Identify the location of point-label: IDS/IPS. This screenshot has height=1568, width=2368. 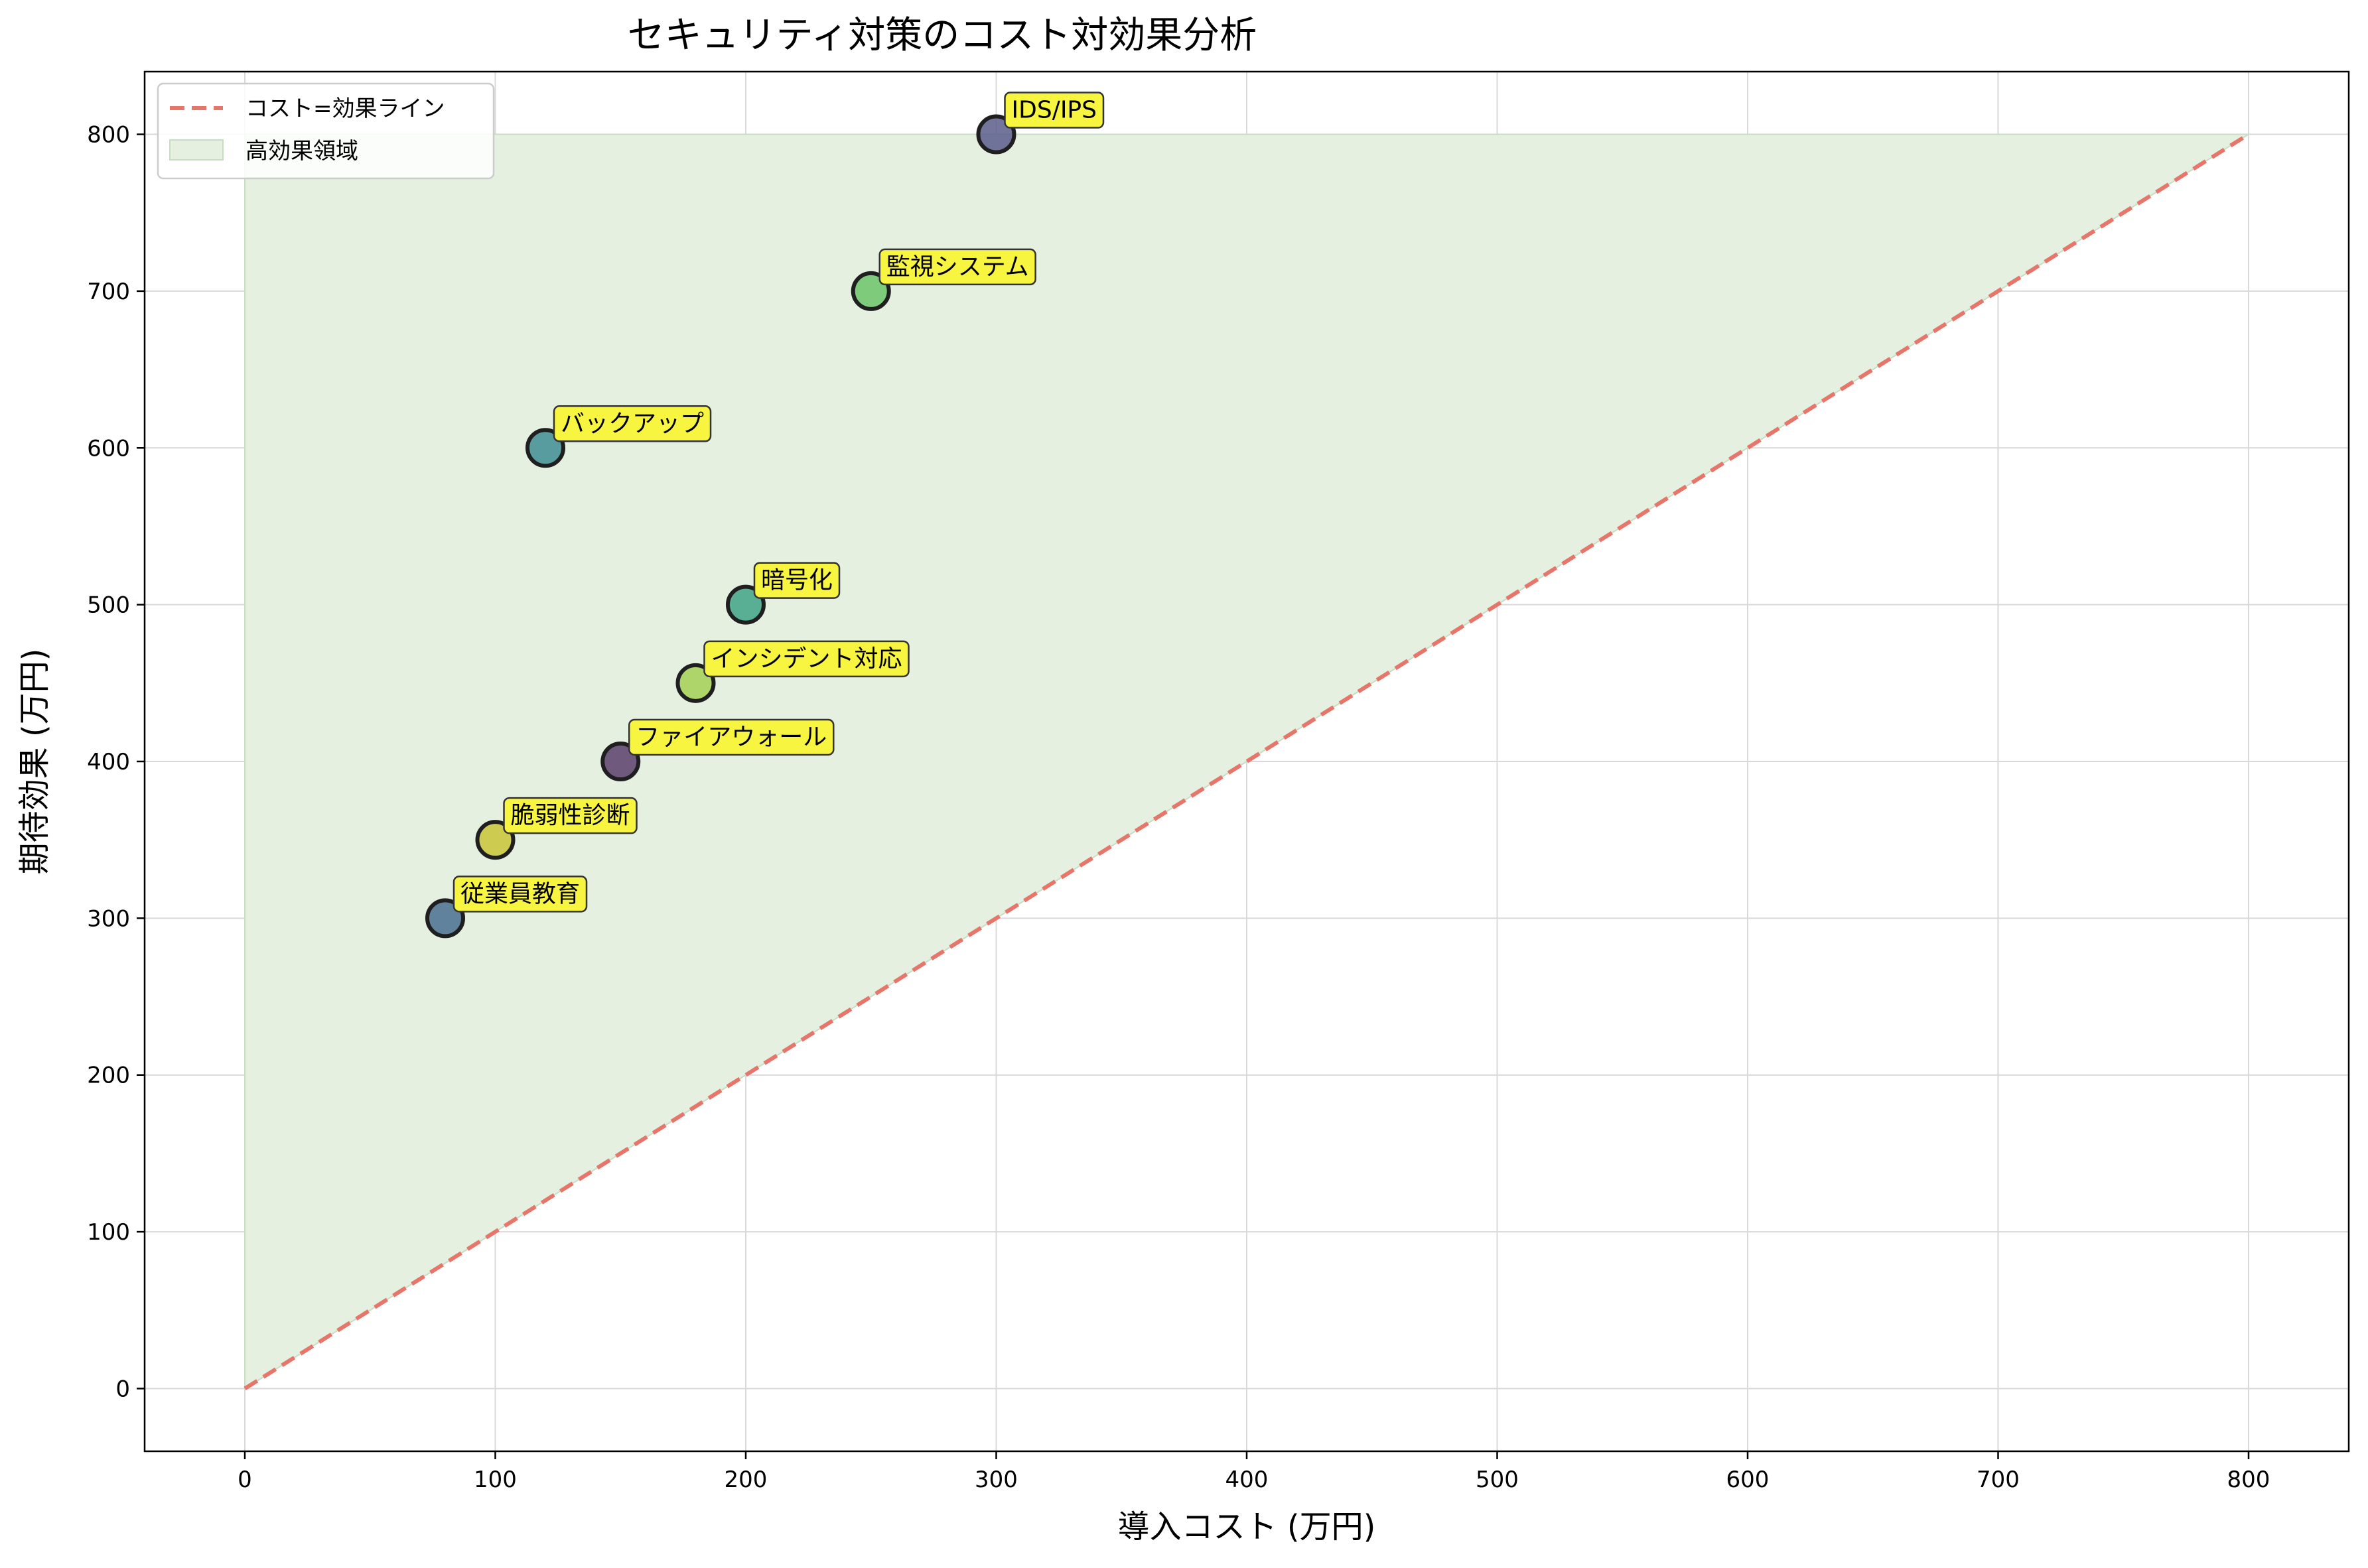
(1054, 110).